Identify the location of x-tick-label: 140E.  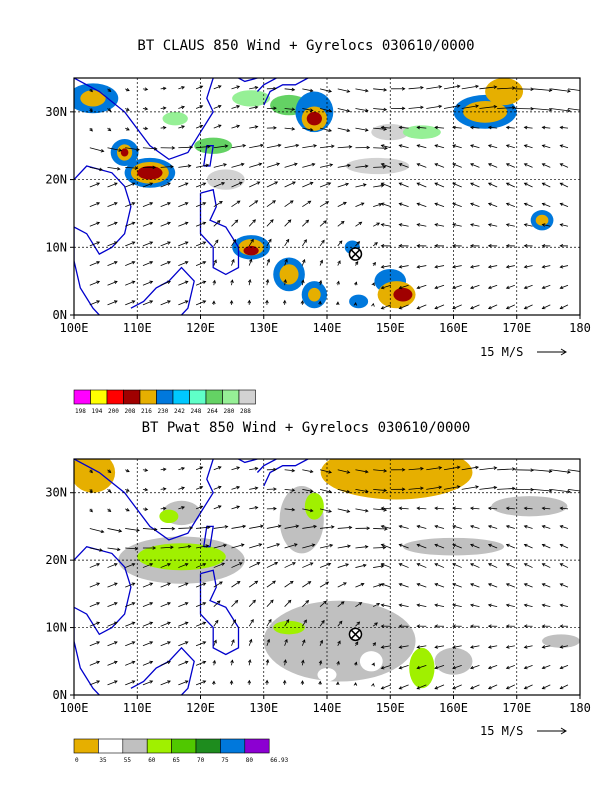
(327, 328).